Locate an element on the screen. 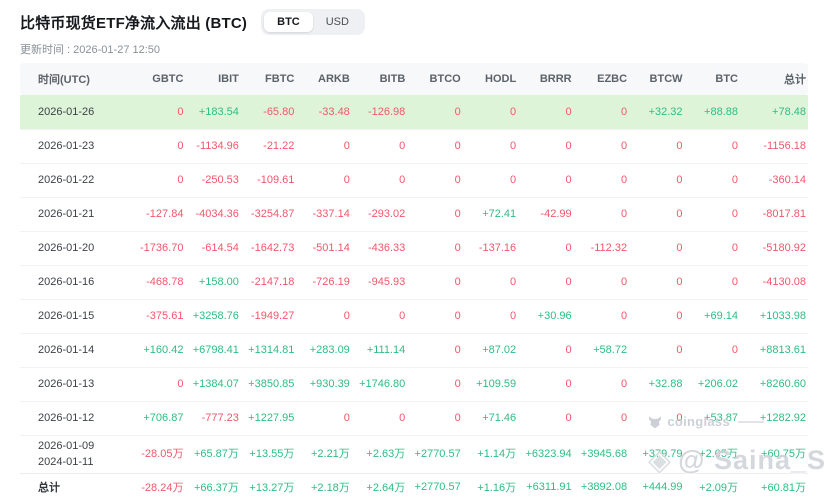 Image resolution: width=828 pixels, height=501 pixels. flow-value-cell: -5180.92 is located at coordinates (775, 247).